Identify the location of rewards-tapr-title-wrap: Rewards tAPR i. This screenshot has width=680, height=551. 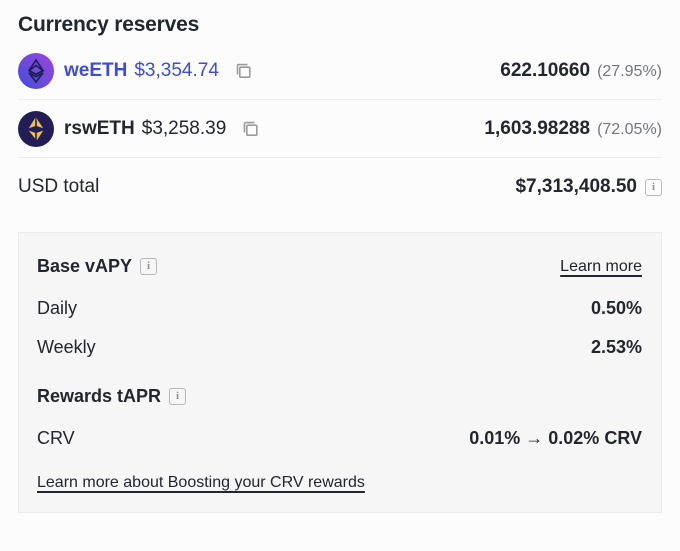
(112, 396).